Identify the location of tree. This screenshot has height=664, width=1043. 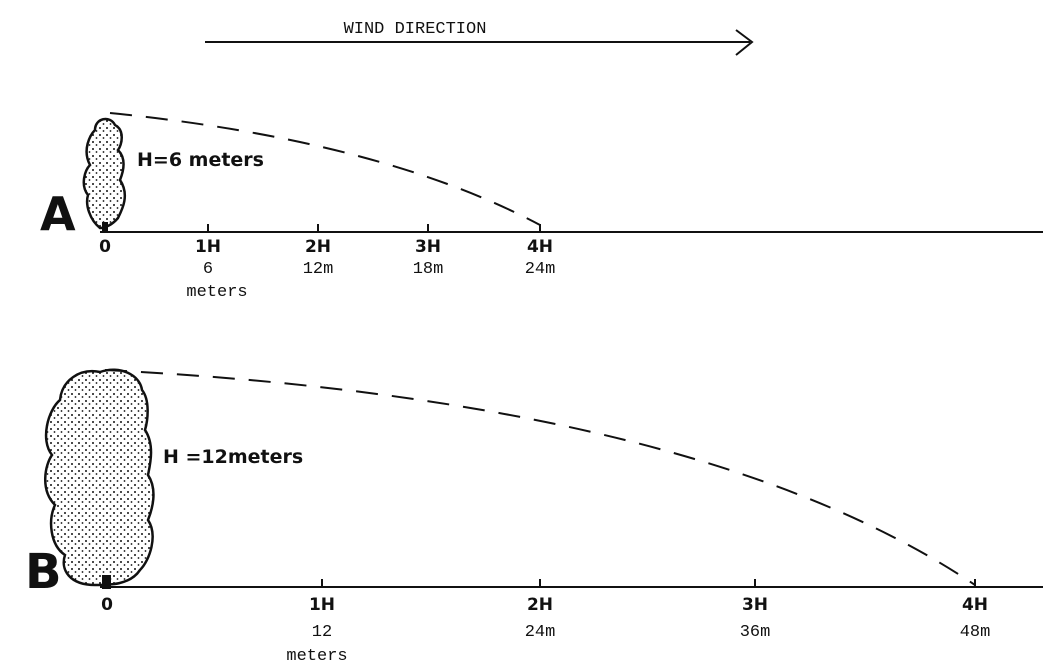
(104, 173).